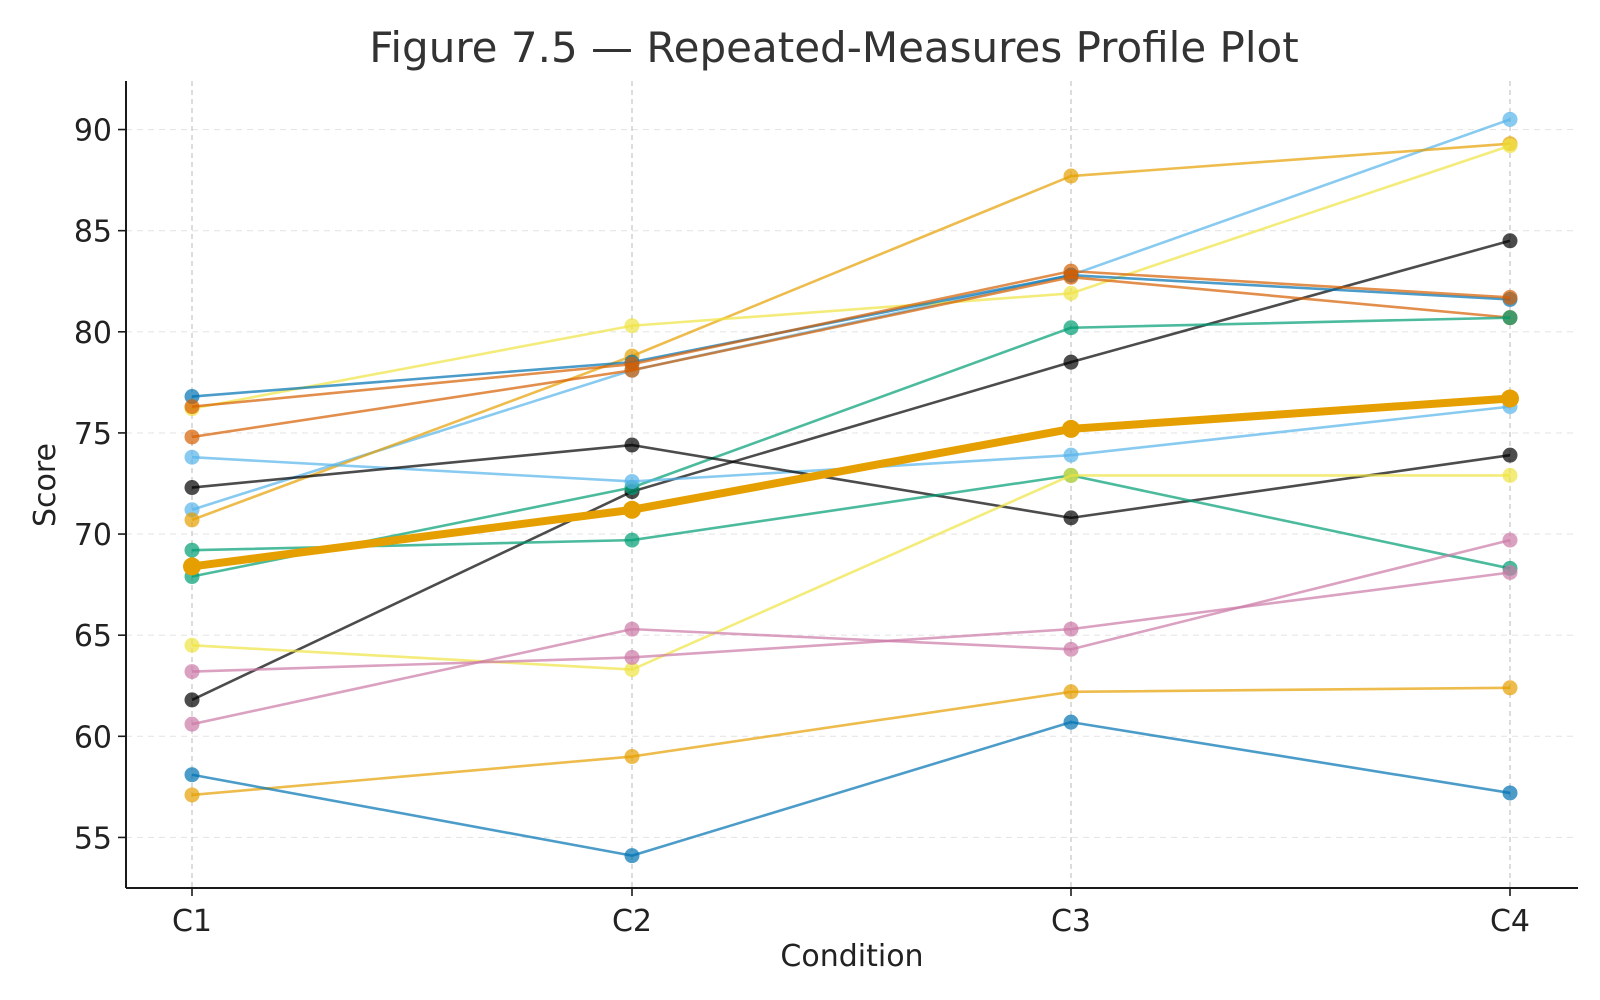 This screenshot has height=1000, width=1600. I want to click on x-tick-label: C1, so click(192, 921).